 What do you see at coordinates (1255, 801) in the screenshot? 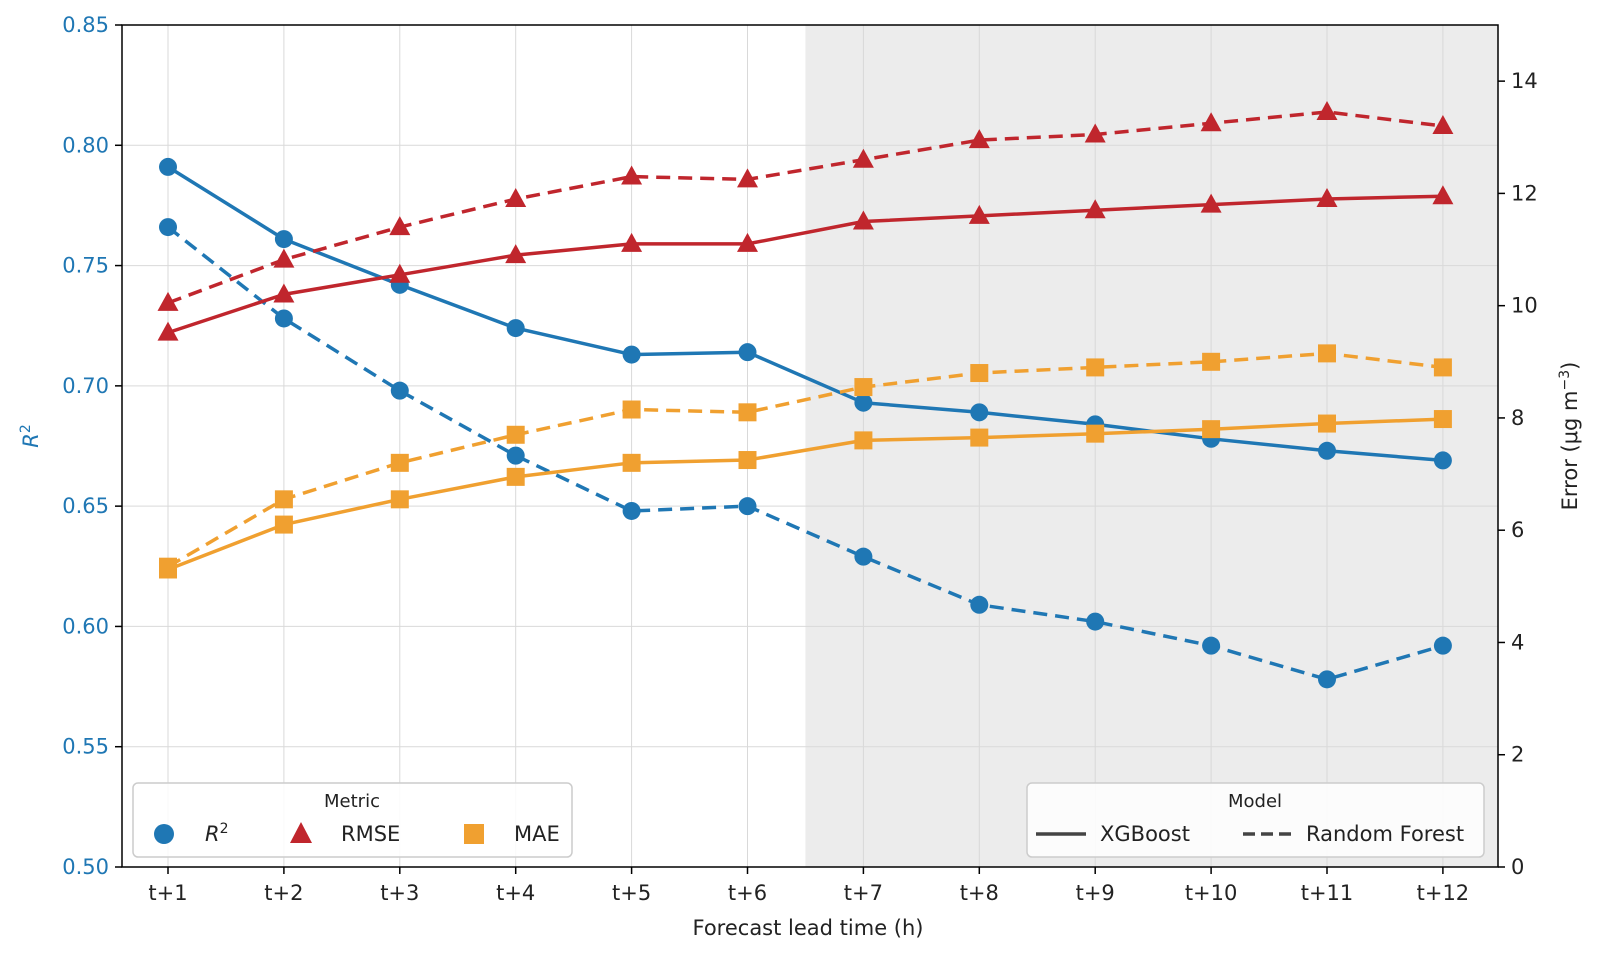
I see `legend-model-title: Model` at bounding box center [1255, 801].